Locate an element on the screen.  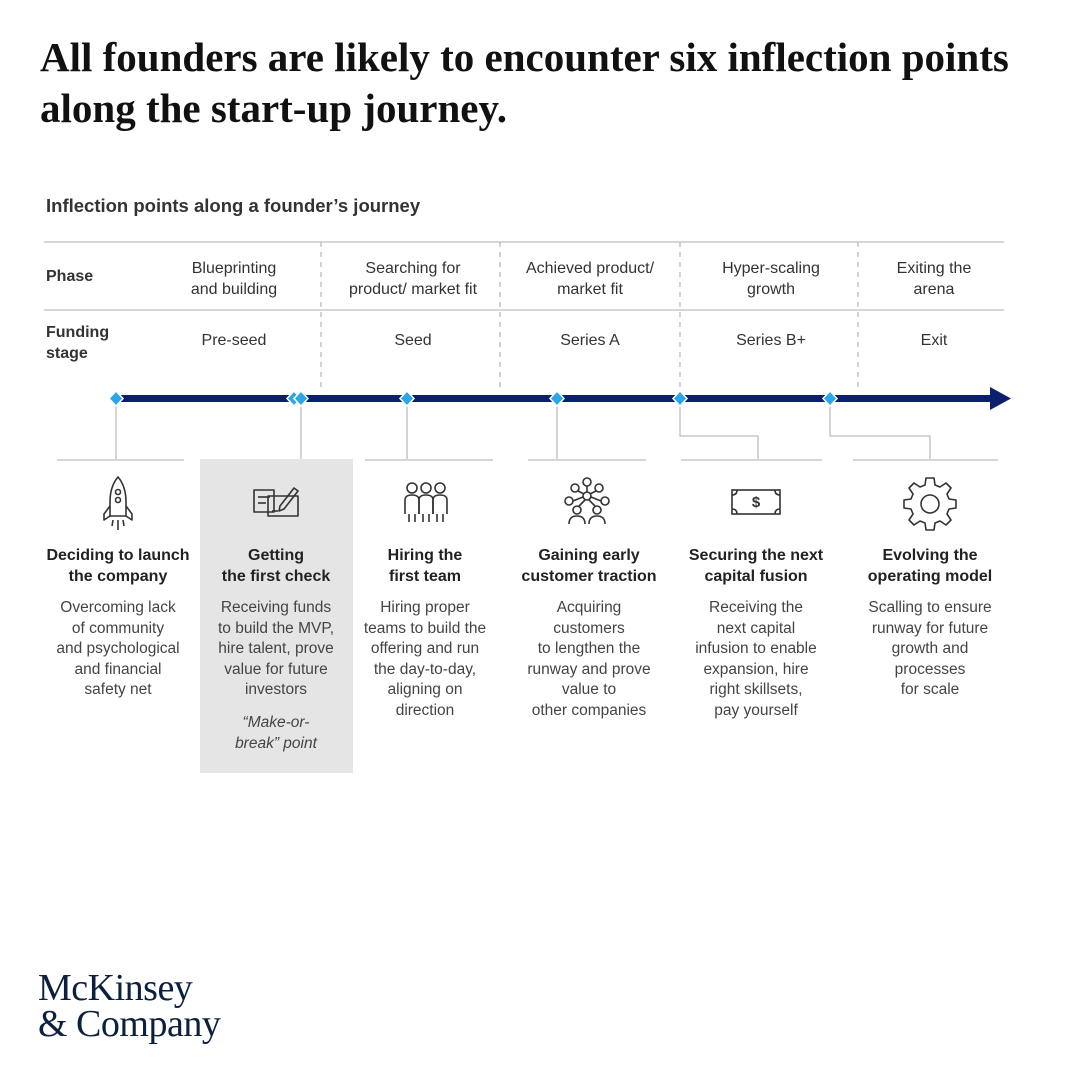
ip-1-desc-line: and psychological is located at coordinates (118, 649).